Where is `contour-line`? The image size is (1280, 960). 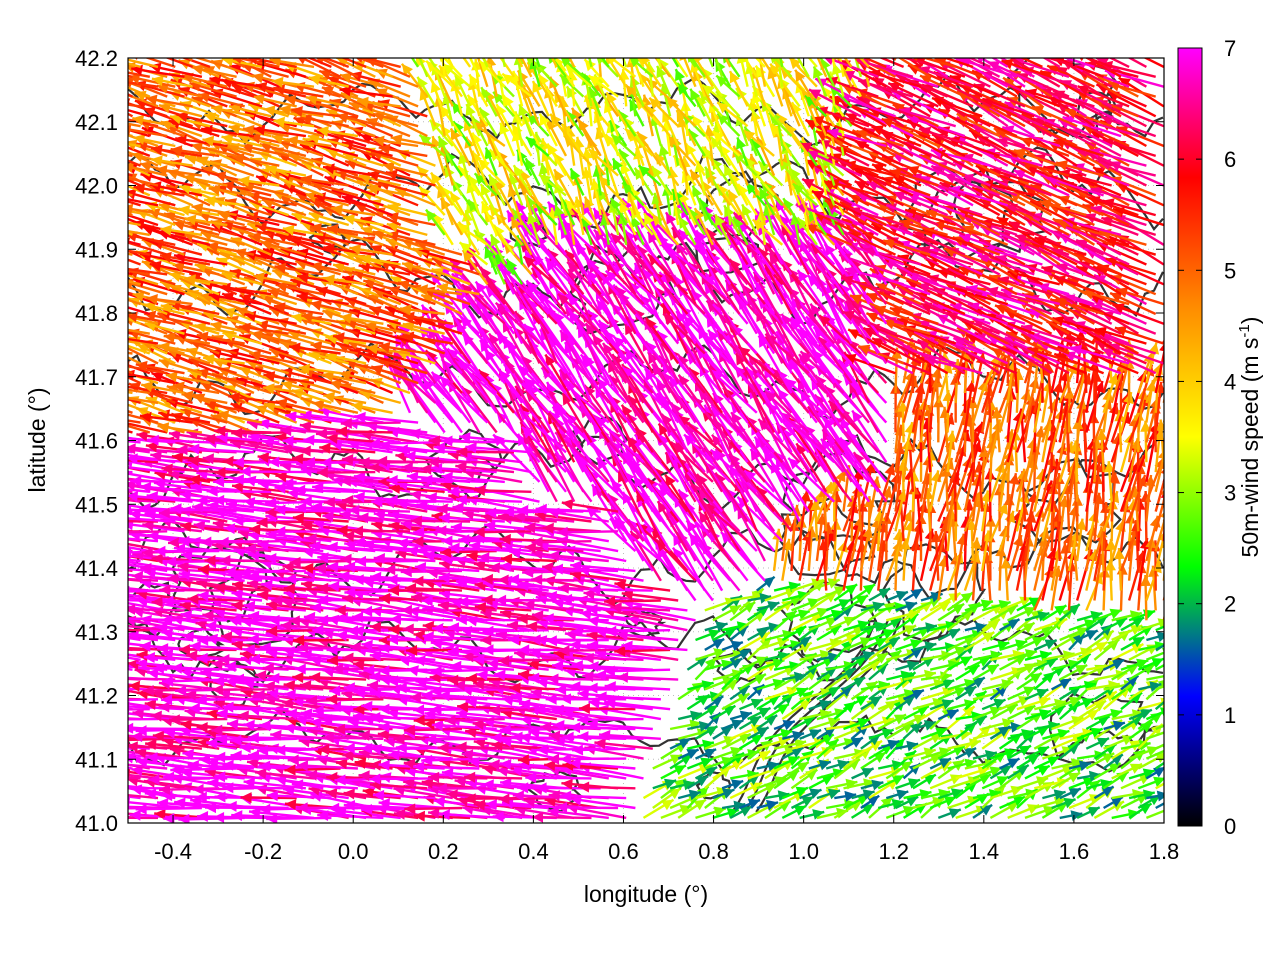 contour-line is located at coordinates (645, 623).